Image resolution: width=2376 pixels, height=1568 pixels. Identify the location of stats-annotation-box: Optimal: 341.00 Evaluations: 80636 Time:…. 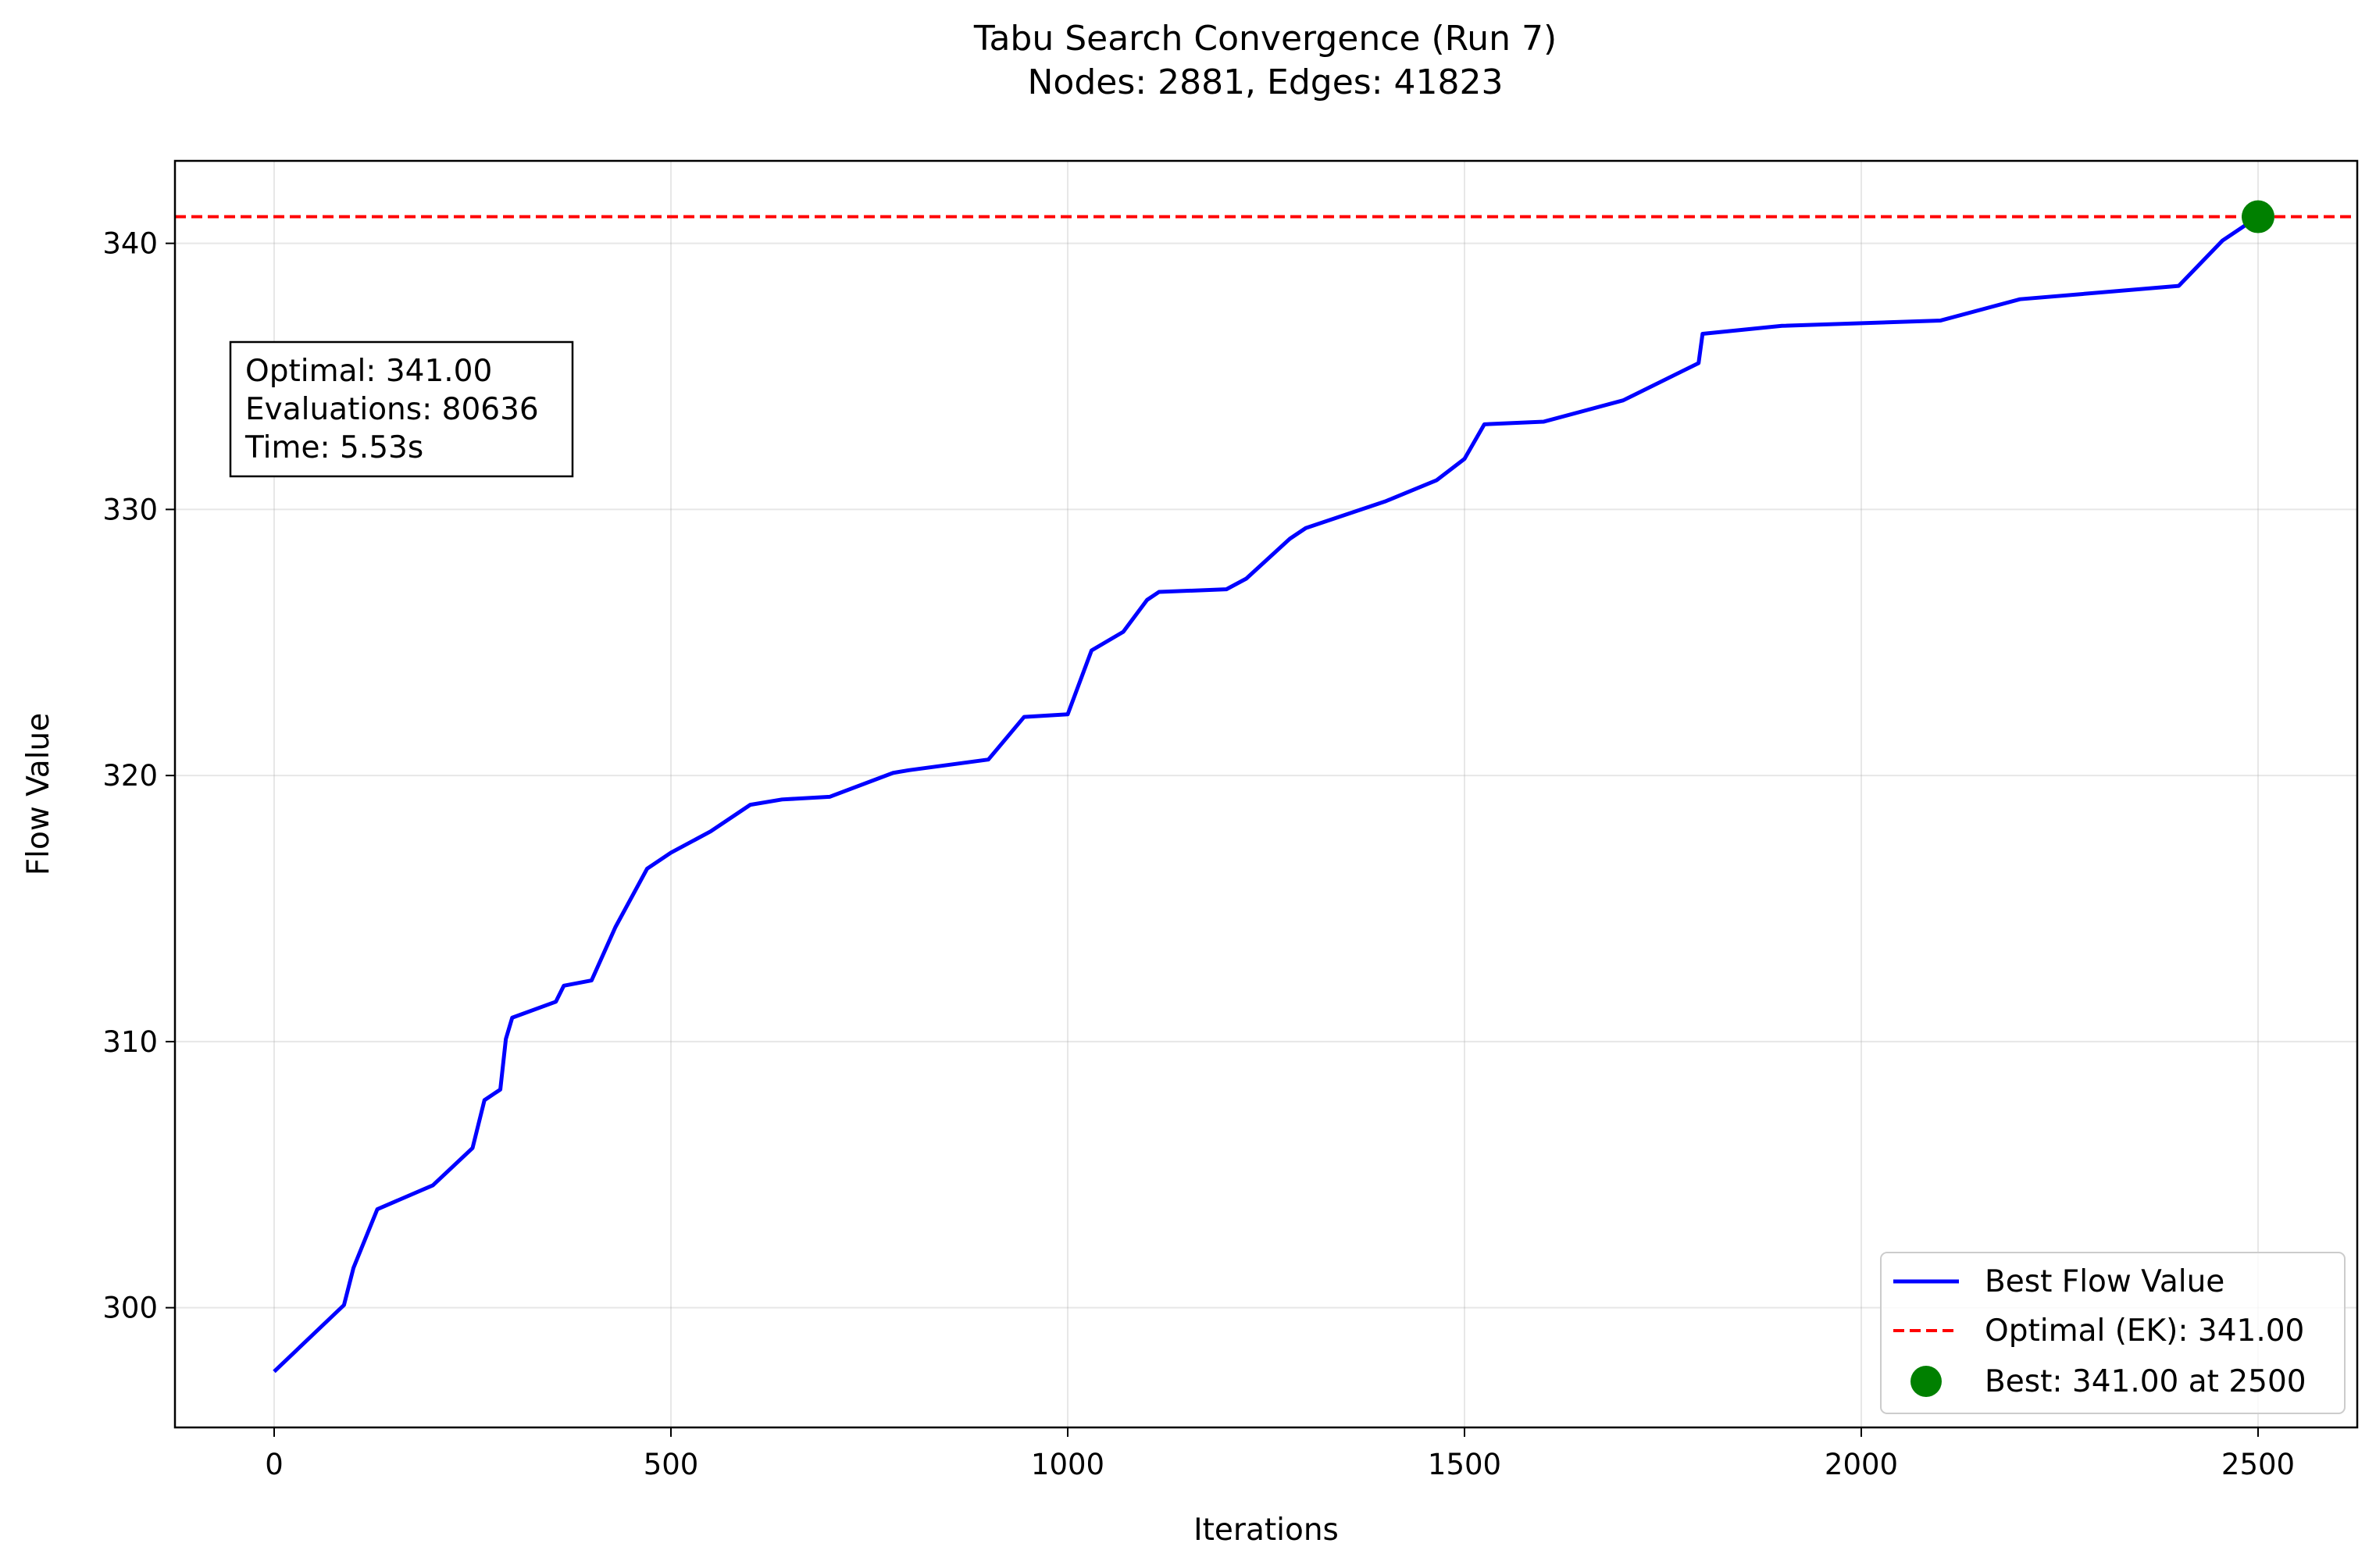
(401, 409).